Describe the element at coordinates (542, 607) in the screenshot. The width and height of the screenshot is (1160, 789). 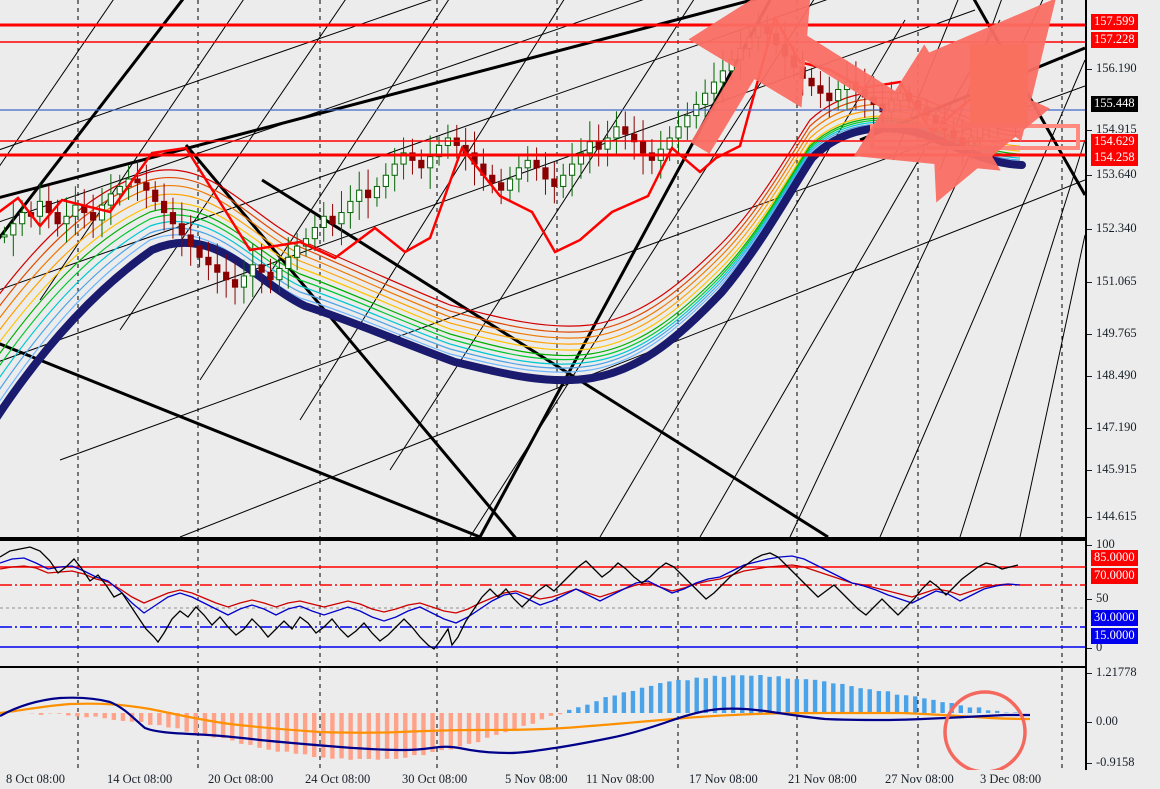
I see `rsi-level-lines` at that location.